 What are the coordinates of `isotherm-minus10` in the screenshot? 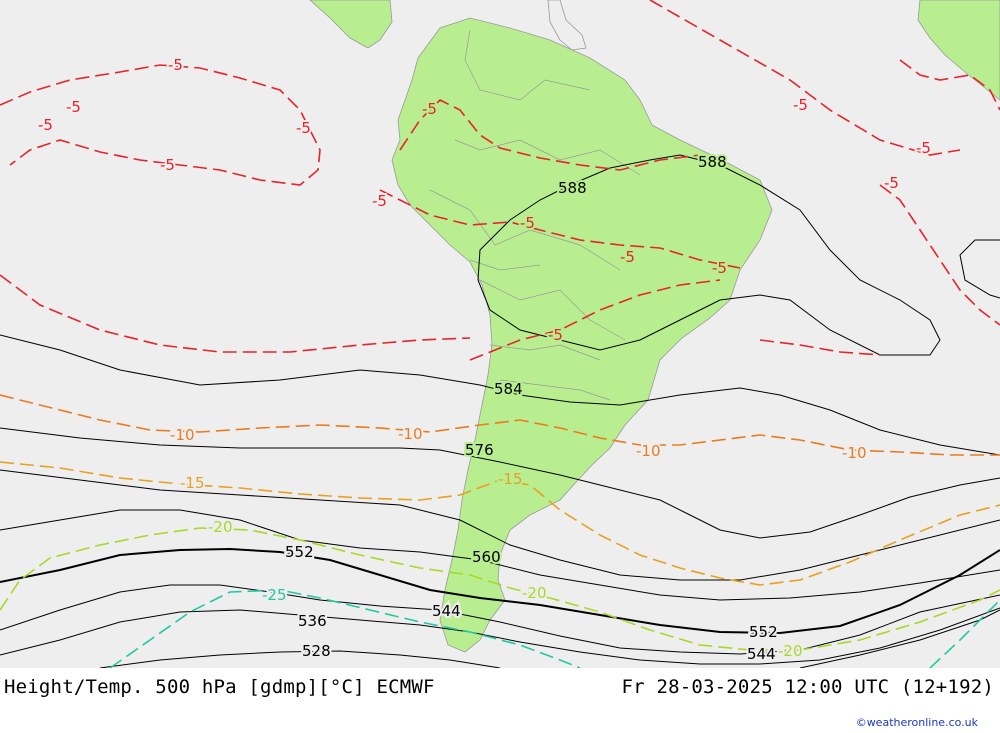 It's located at (500, 425).